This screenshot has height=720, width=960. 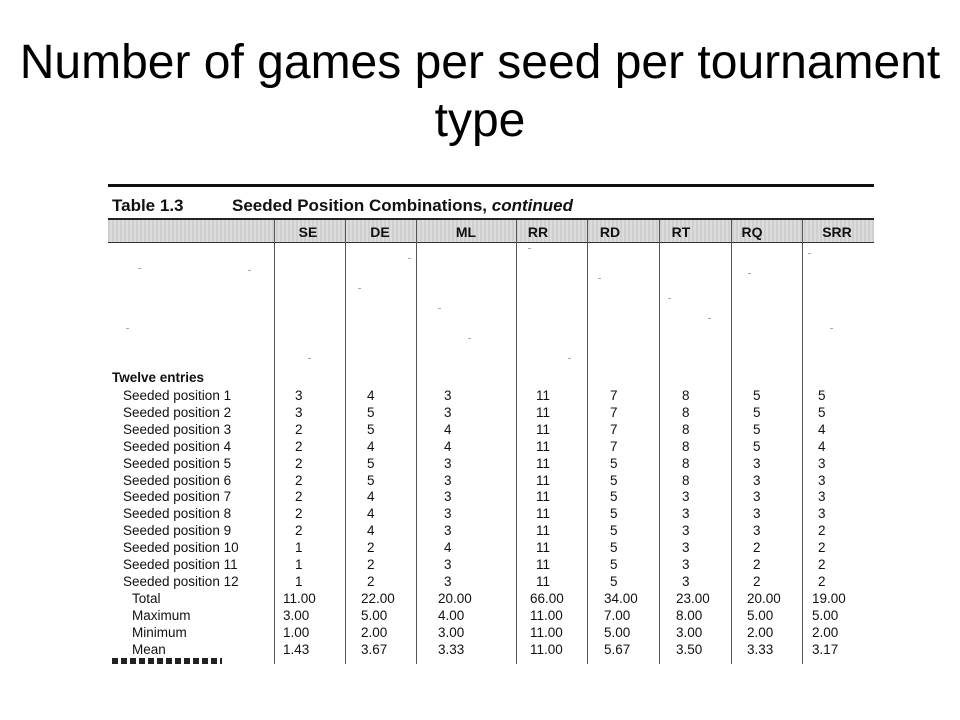 What do you see at coordinates (177, 531) in the screenshot?
I see `row-label: Seeded position 9` at bounding box center [177, 531].